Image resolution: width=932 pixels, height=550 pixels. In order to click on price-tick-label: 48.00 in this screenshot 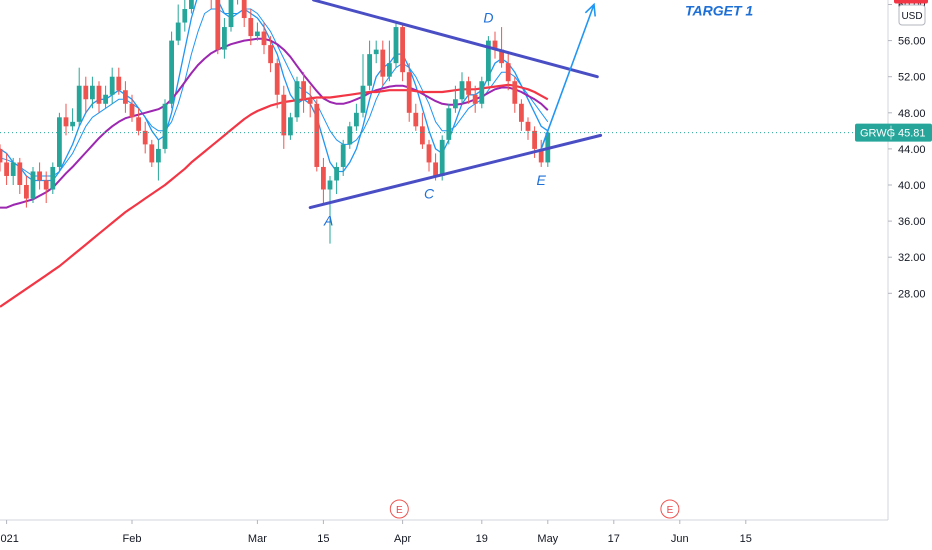, I will do `click(912, 114)`.